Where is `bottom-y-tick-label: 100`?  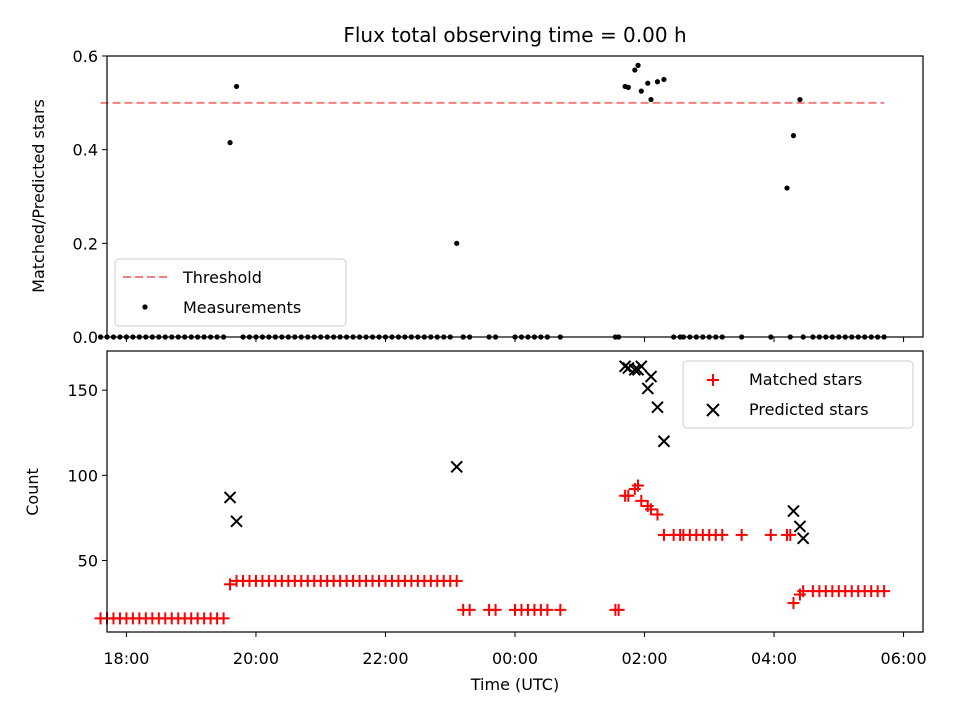
bottom-y-tick-label: 100 is located at coordinates (82, 475).